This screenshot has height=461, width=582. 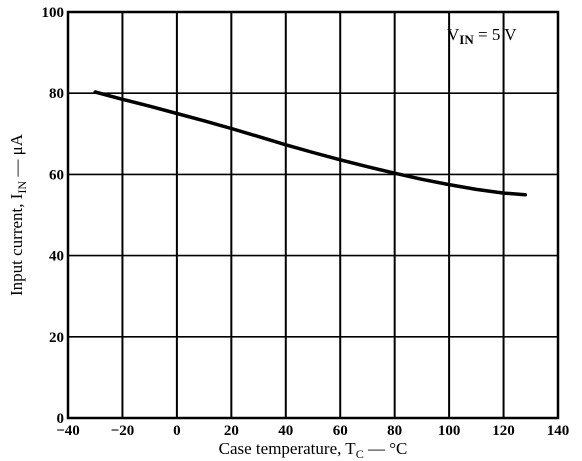 What do you see at coordinates (53, 13) in the screenshot?
I see `y-tick-label: 100` at bounding box center [53, 13].